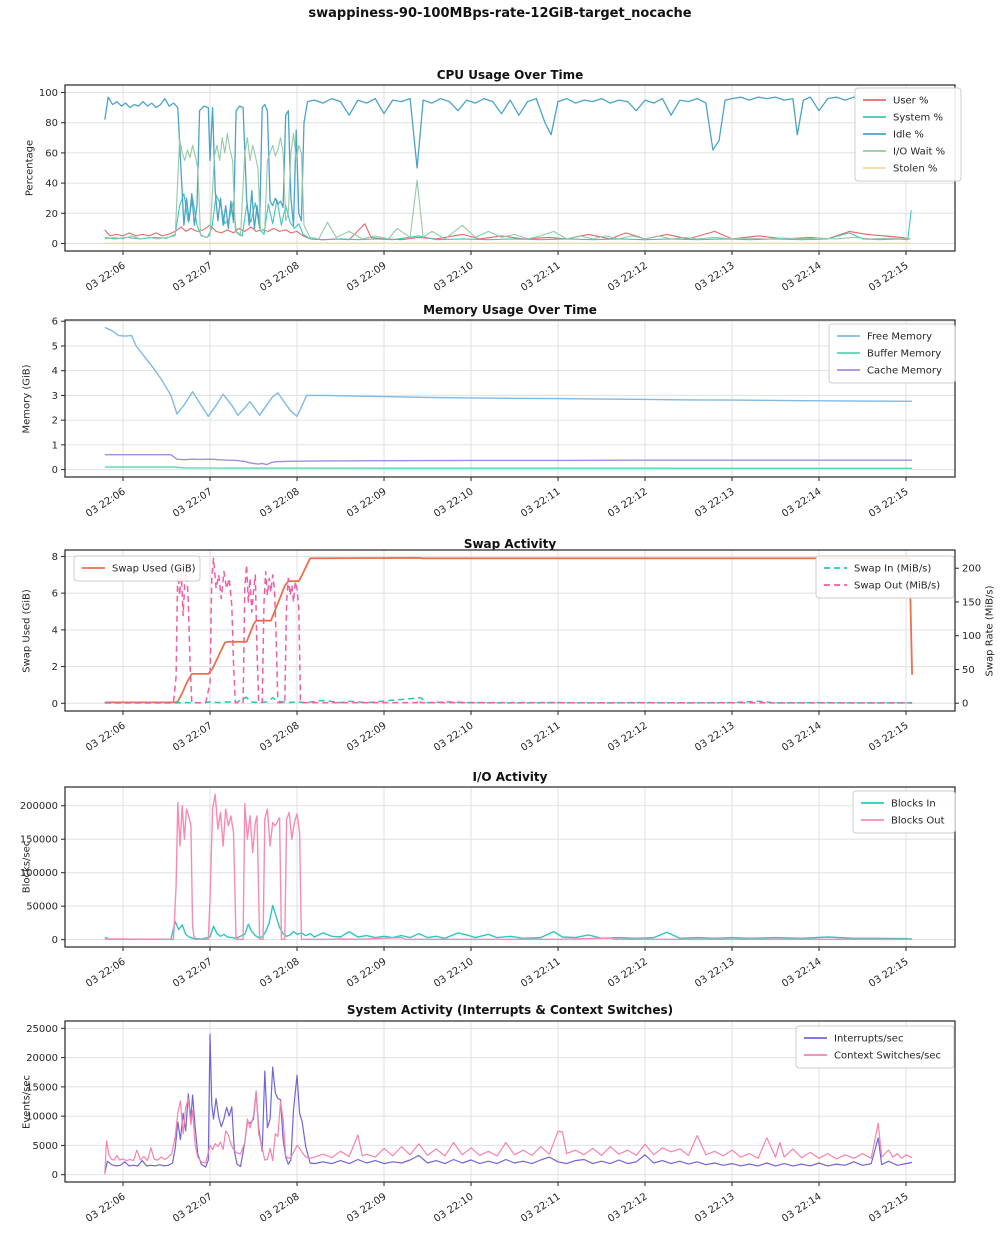  Describe the element at coordinates (55, 557) in the screenshot. I see `svg-text: 8` at that location.